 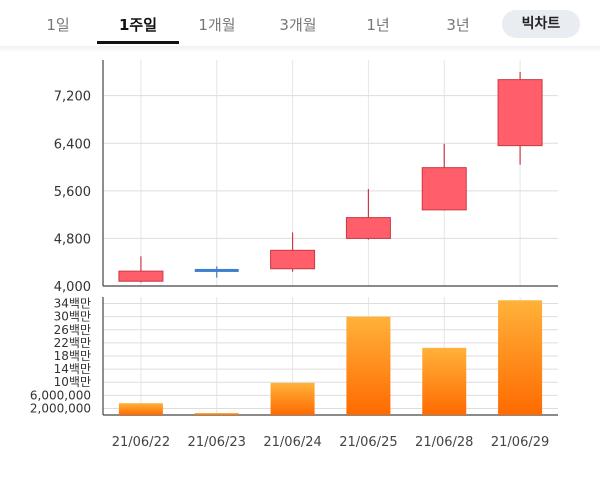 I want to click on tab-3-year: 3년, so click(x=458, y=25).